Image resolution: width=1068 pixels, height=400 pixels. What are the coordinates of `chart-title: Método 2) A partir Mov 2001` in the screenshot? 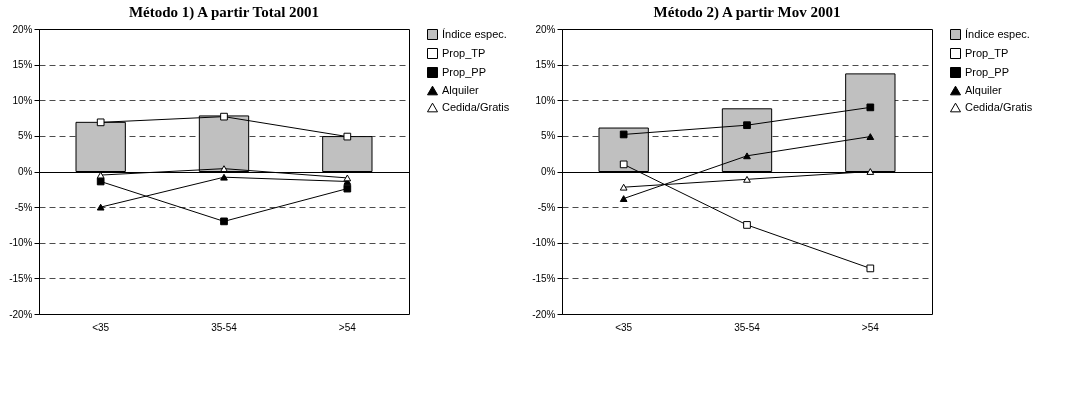 It's located at (747, 12).